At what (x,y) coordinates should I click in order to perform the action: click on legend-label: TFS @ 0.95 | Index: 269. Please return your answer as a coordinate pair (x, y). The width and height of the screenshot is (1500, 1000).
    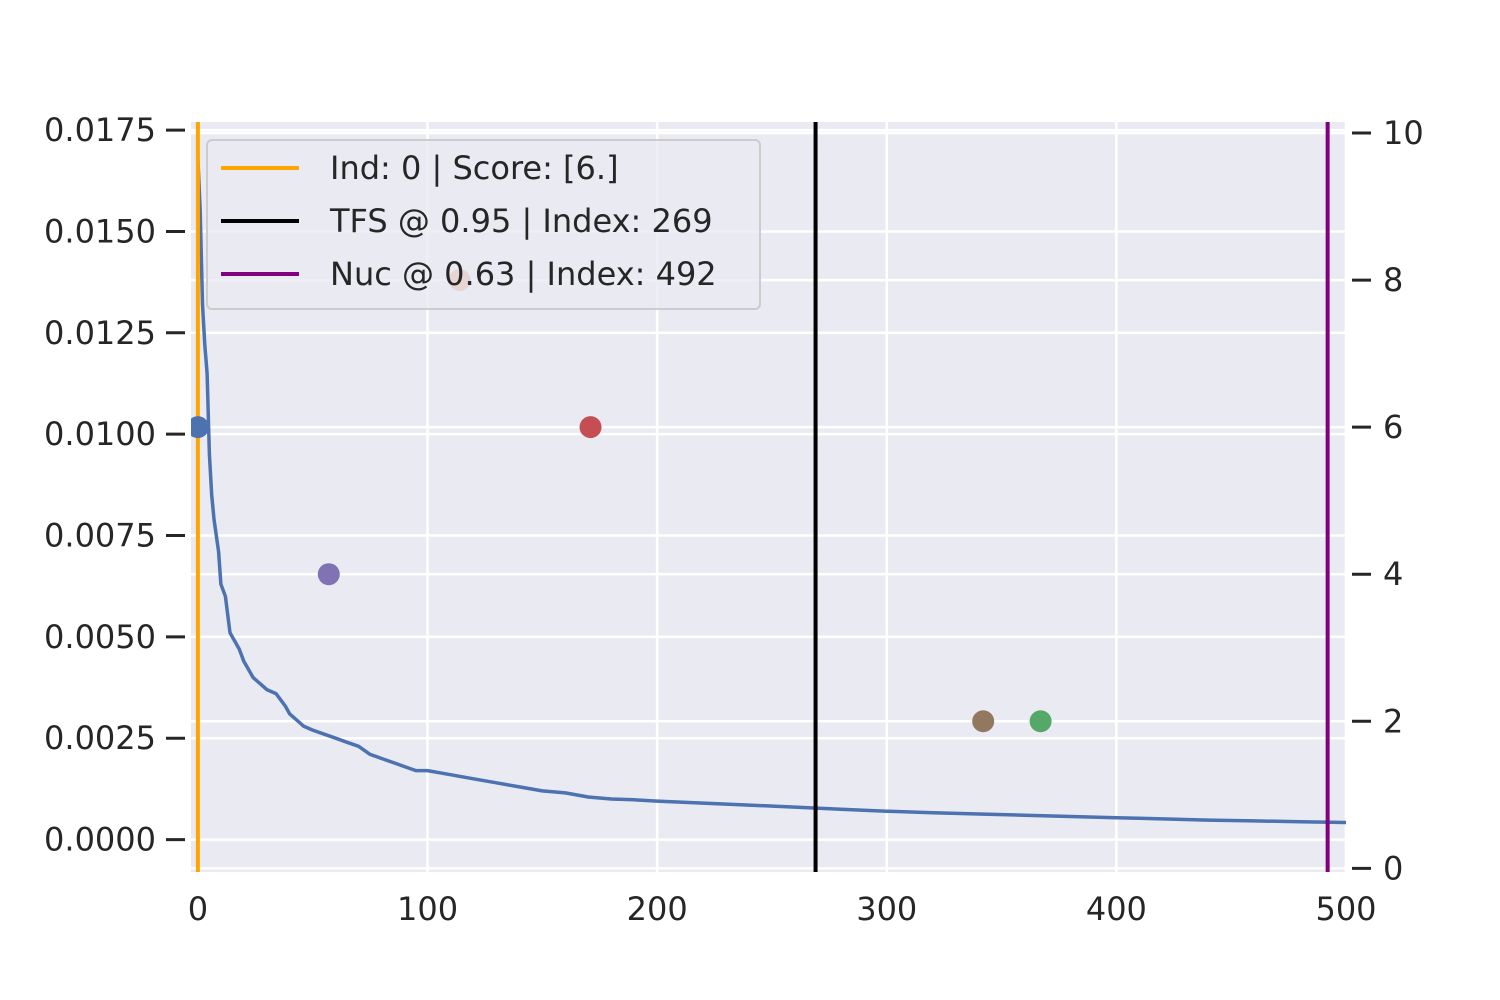
    Looking at the image, I should click on (521, 221).